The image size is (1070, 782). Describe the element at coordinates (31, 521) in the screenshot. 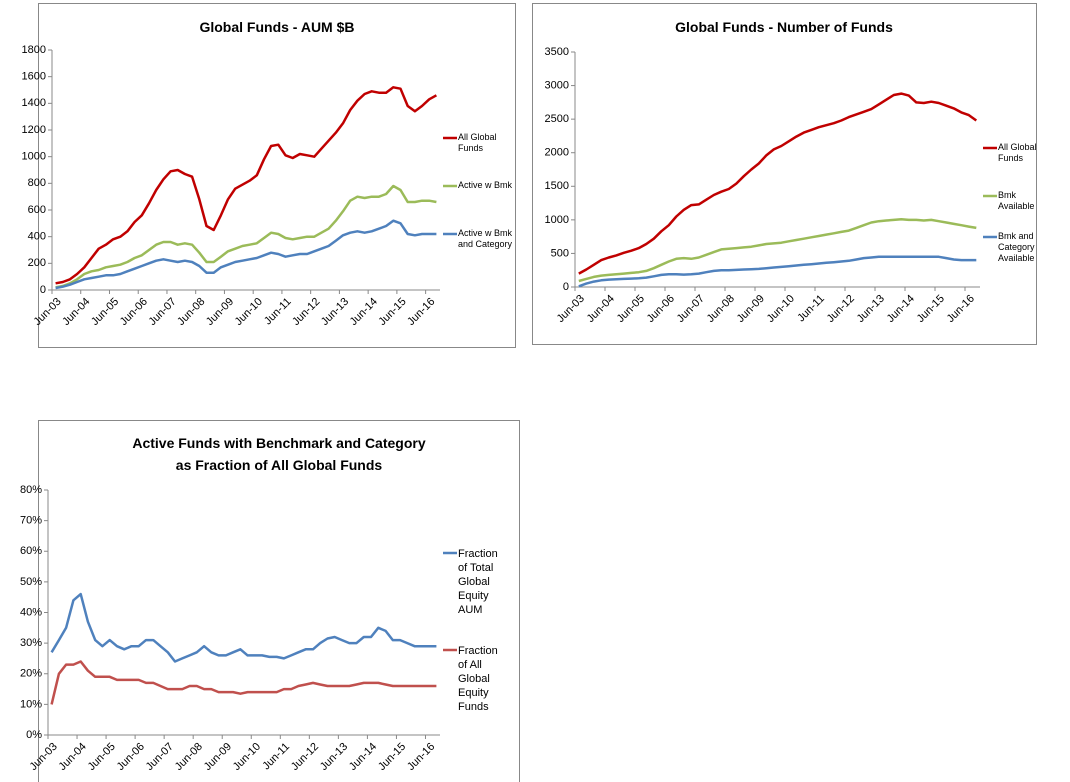

I see `y-tick-label: 70%` at that location.